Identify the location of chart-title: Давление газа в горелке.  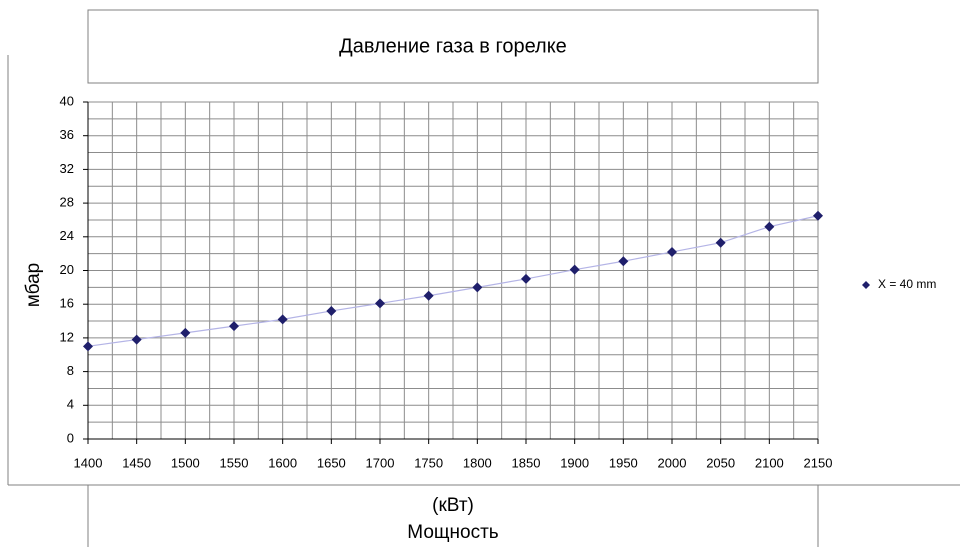
(453, 46).